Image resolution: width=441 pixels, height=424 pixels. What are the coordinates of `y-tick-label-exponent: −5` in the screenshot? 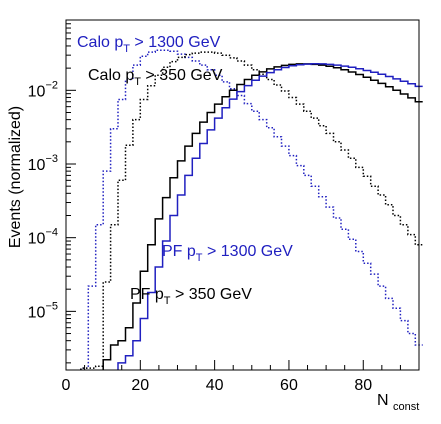 It's located at (51, 306).